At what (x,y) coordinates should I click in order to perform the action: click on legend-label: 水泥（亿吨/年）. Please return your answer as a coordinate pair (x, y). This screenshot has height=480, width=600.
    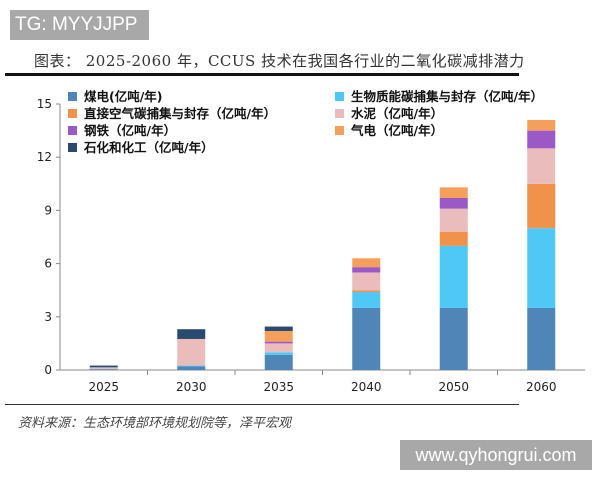
    Looking at the image, I should click on (397, 113).